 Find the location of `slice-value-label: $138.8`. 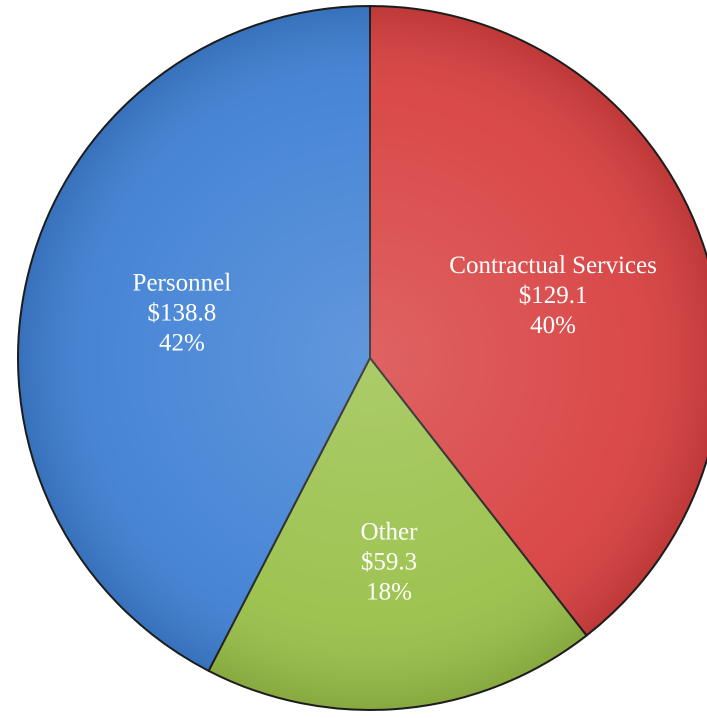

slice-value-label: $138.8 is located at coordinates (181, 312).